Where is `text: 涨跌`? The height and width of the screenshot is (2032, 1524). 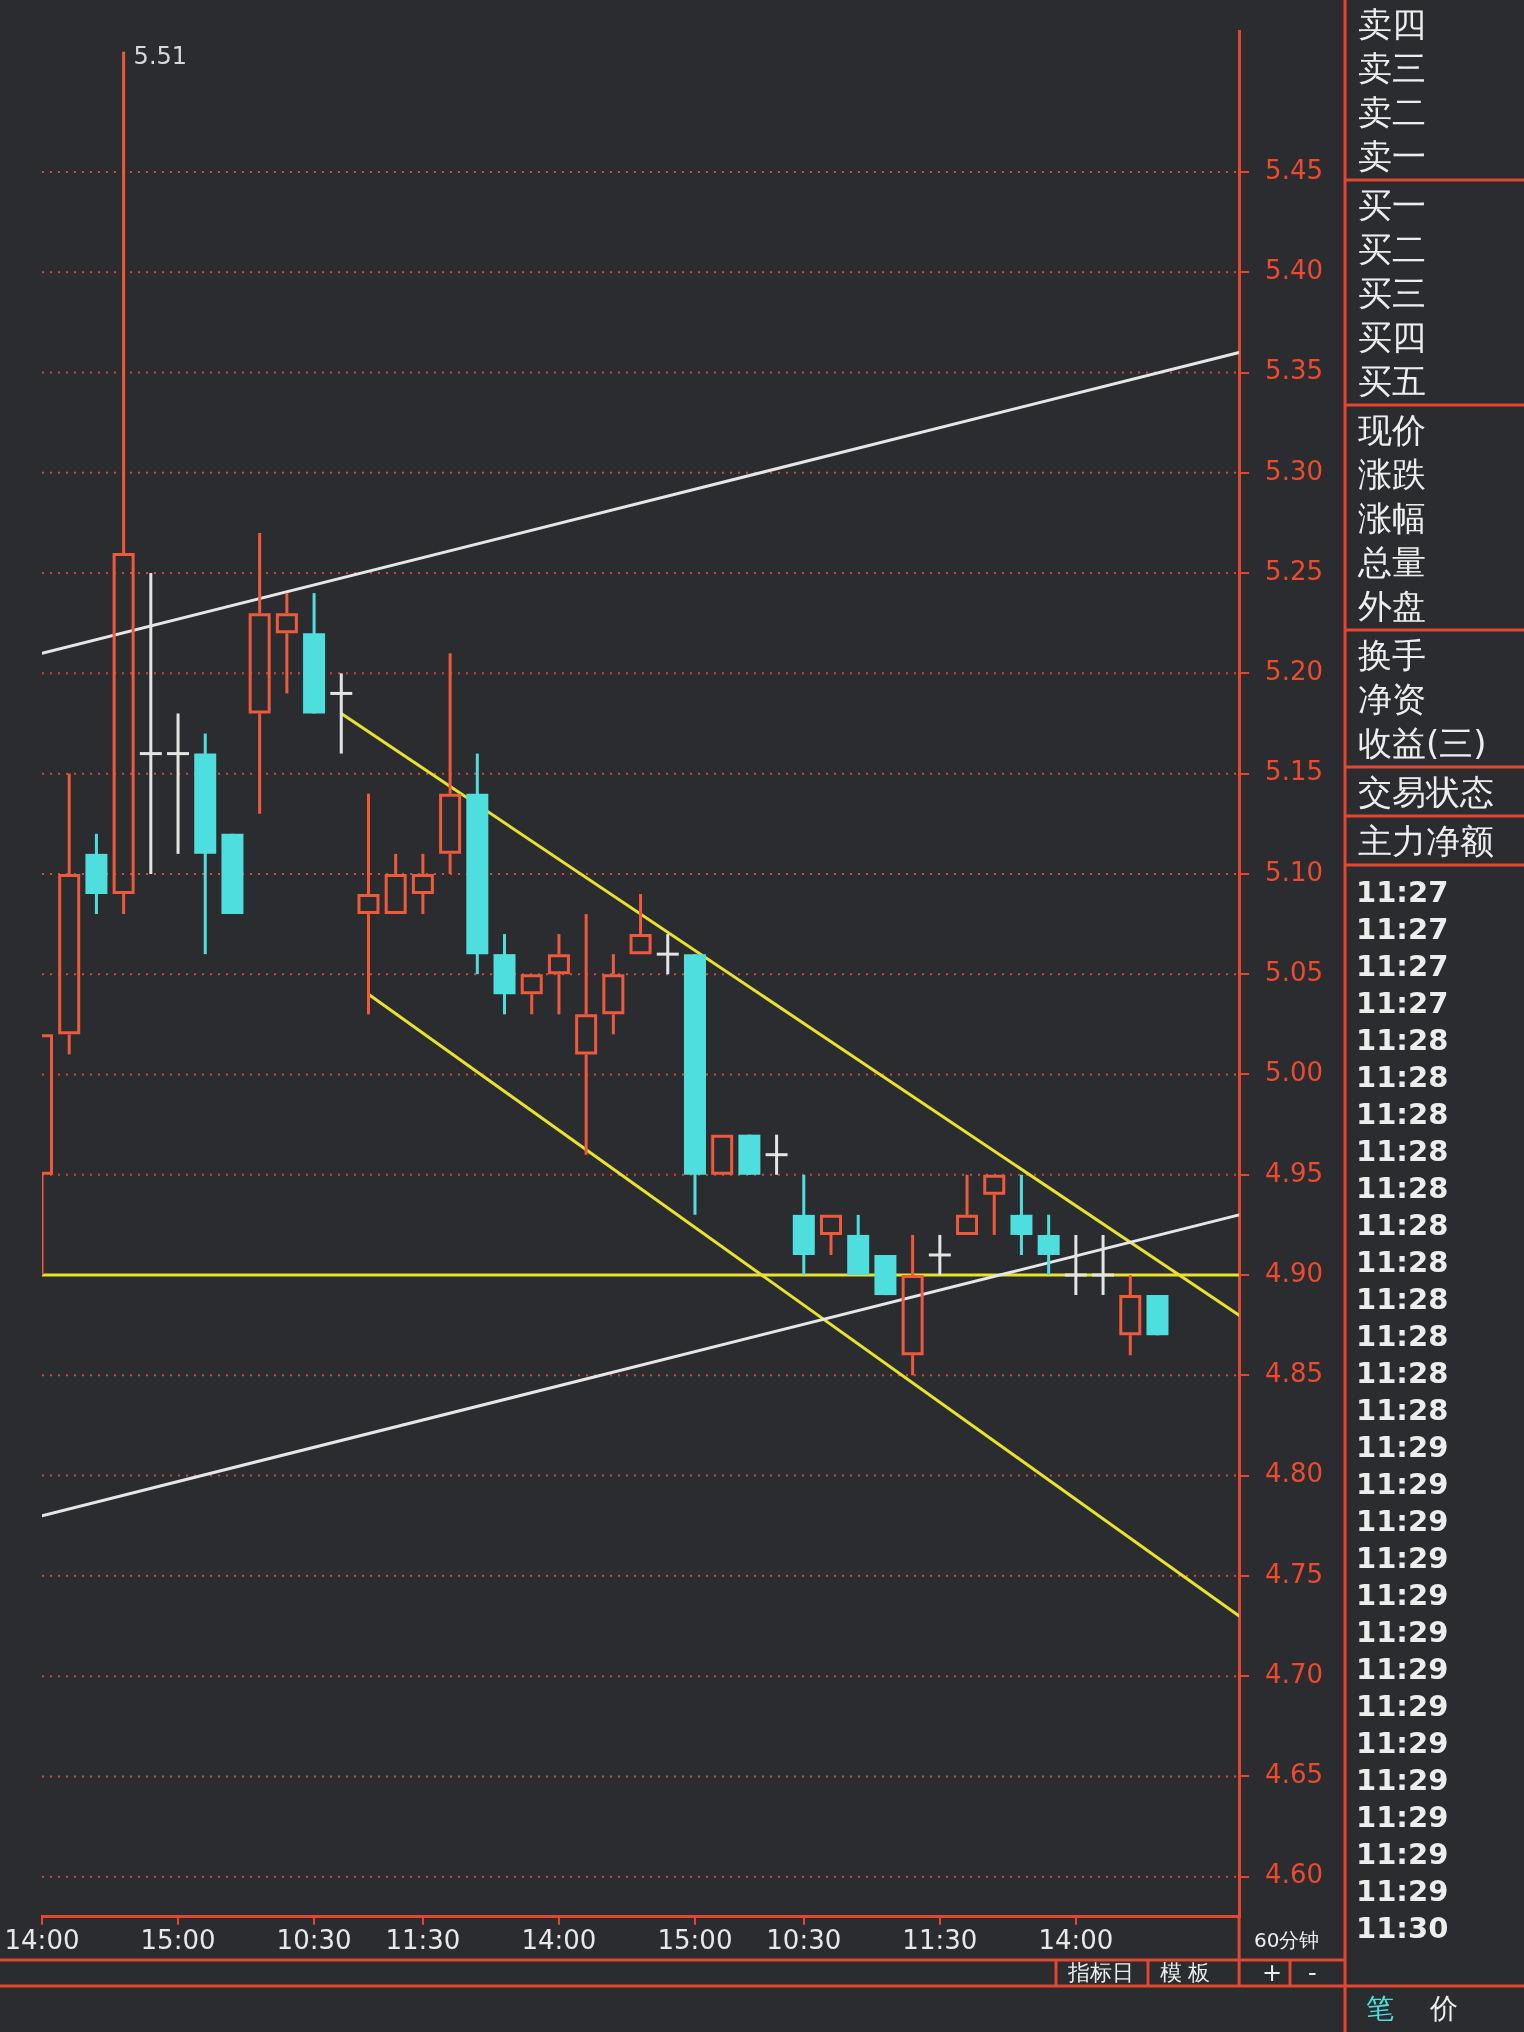 text: 涨跌 is located at coordinates (1392, 474).